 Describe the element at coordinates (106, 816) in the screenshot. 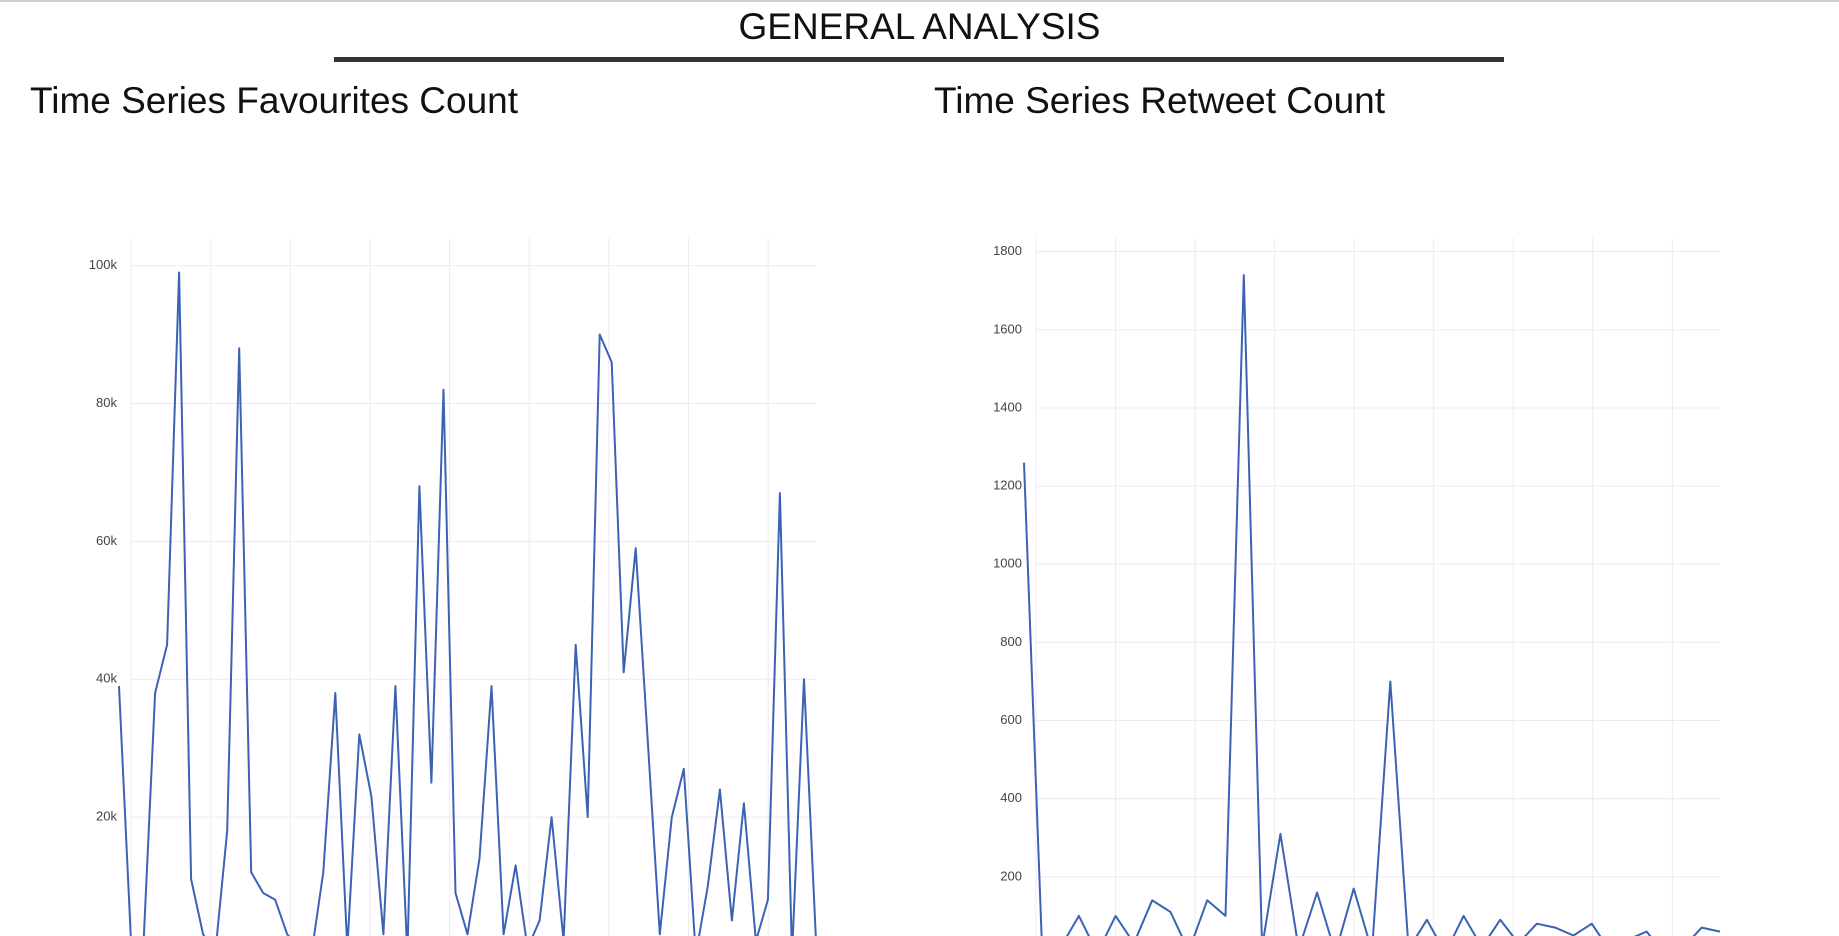

I see `y-tick-label: 20k` at that location.